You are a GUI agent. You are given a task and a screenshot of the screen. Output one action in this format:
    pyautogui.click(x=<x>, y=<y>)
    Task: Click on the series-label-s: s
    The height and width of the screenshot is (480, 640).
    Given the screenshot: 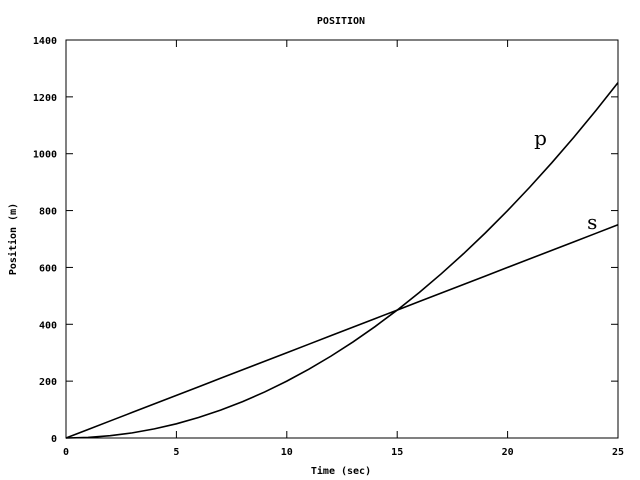 What is the action you would take?
    pyautogui.click(x=592, y=222)
    